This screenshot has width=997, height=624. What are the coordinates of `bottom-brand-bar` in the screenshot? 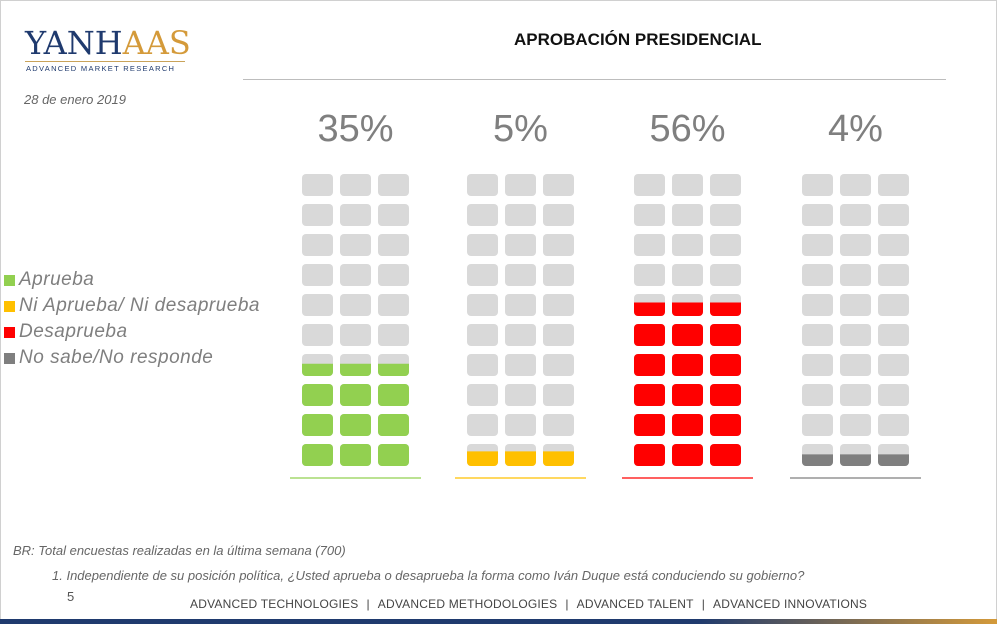 It's located at (498, 621).